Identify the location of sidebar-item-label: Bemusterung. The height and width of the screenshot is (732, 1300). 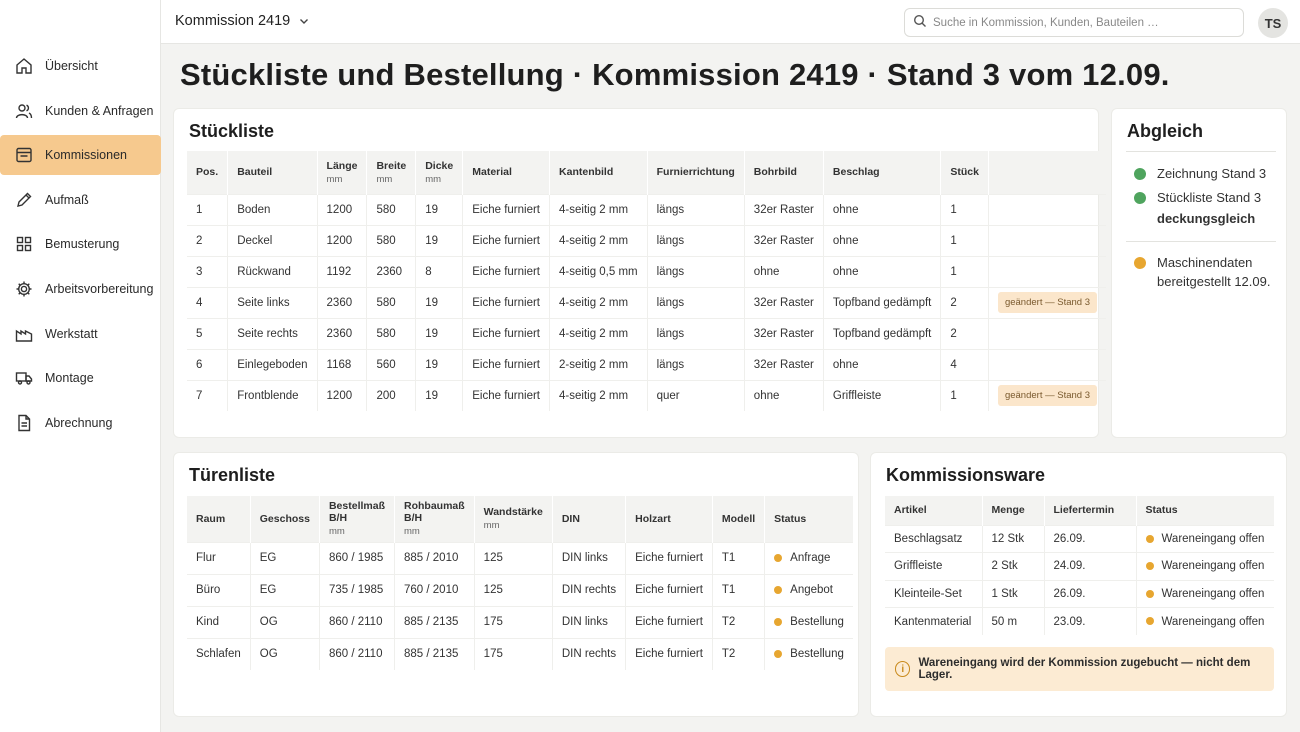
(82, 244).